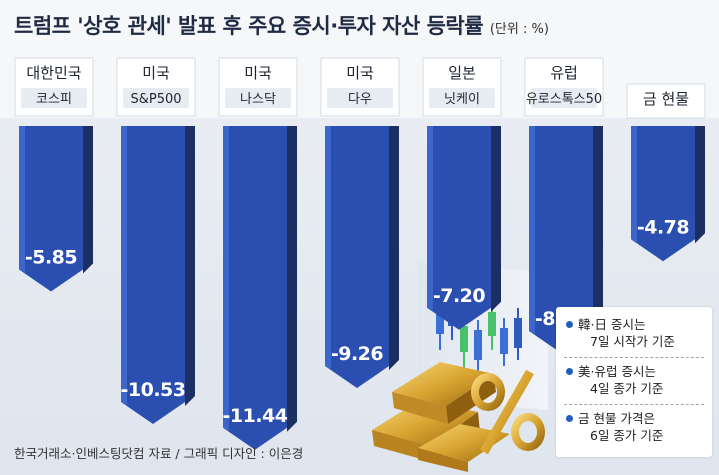 The image size is (719, 475). Describe the element at coordinates (357, 354) in the screenshot. I see `bar-value-label: -9.26` at that location.